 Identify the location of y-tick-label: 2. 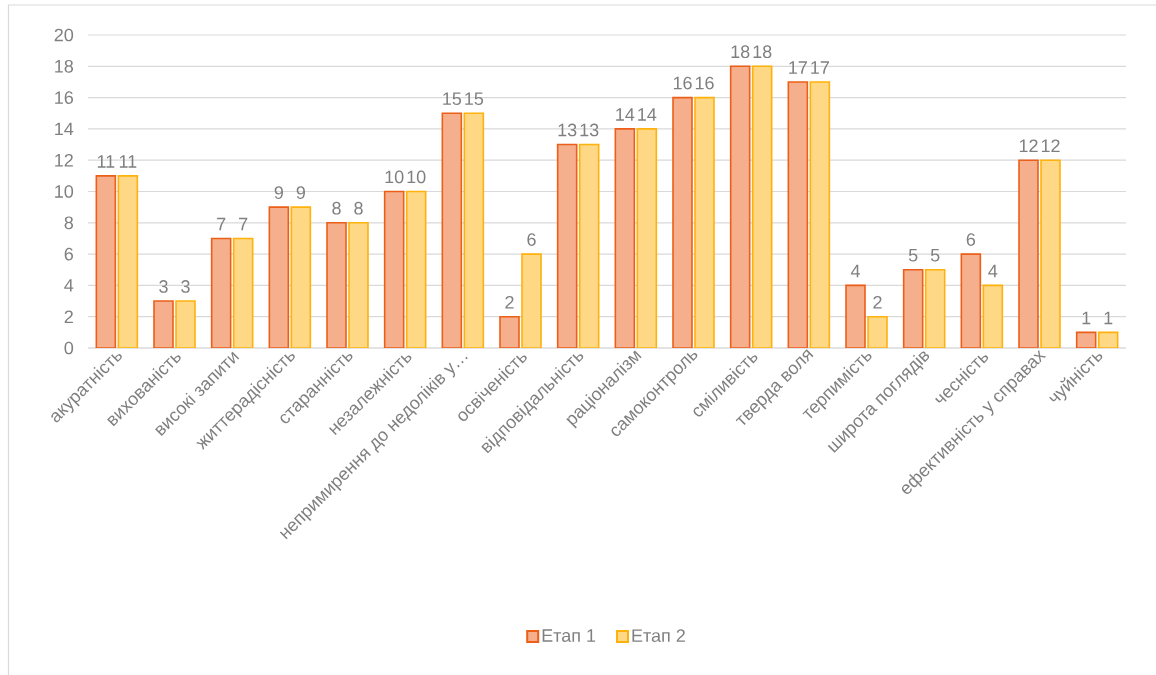
(68, 316).